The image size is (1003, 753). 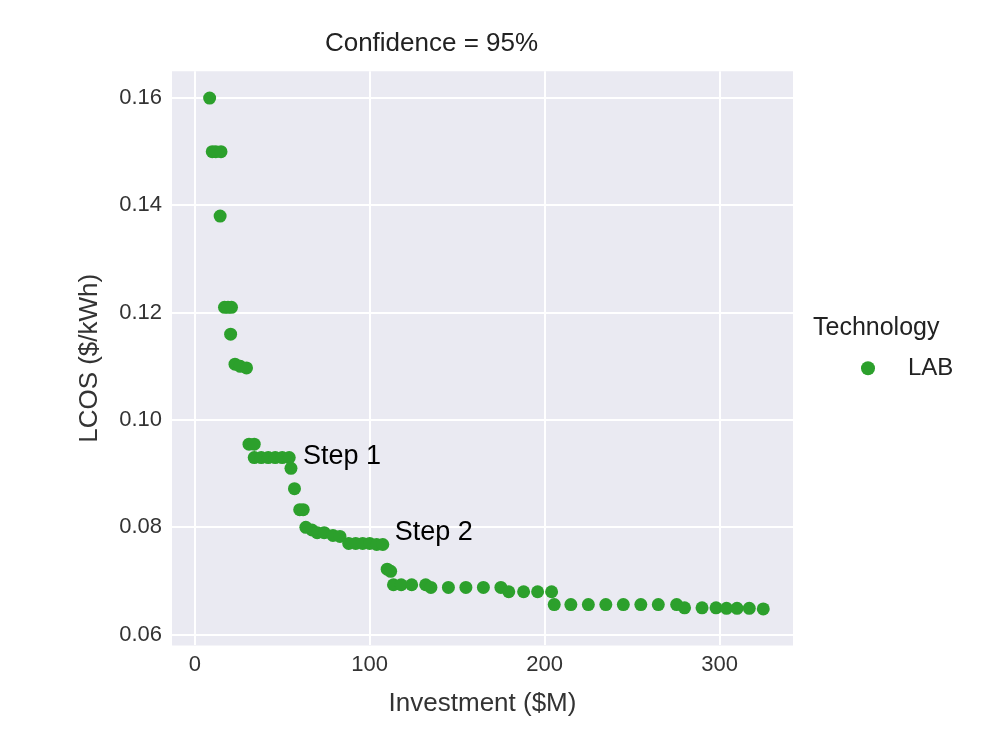 What do you see at coordinates (931, 366) in the screenshot?
I see `legend-label: LAB` at bounding box center [931, 366].